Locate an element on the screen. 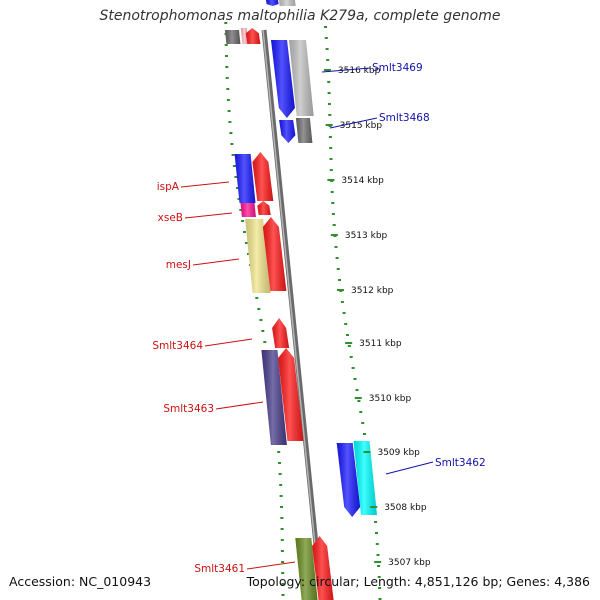 Image resolution: width=600 pixels, height=600 pixels. backbone-highlight is located at coordinates (292, 314).